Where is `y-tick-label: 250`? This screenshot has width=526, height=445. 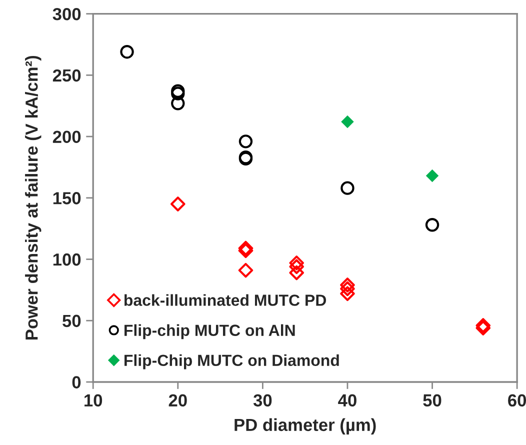 y-tick-label: 250 is located at coordinates (66, 75).